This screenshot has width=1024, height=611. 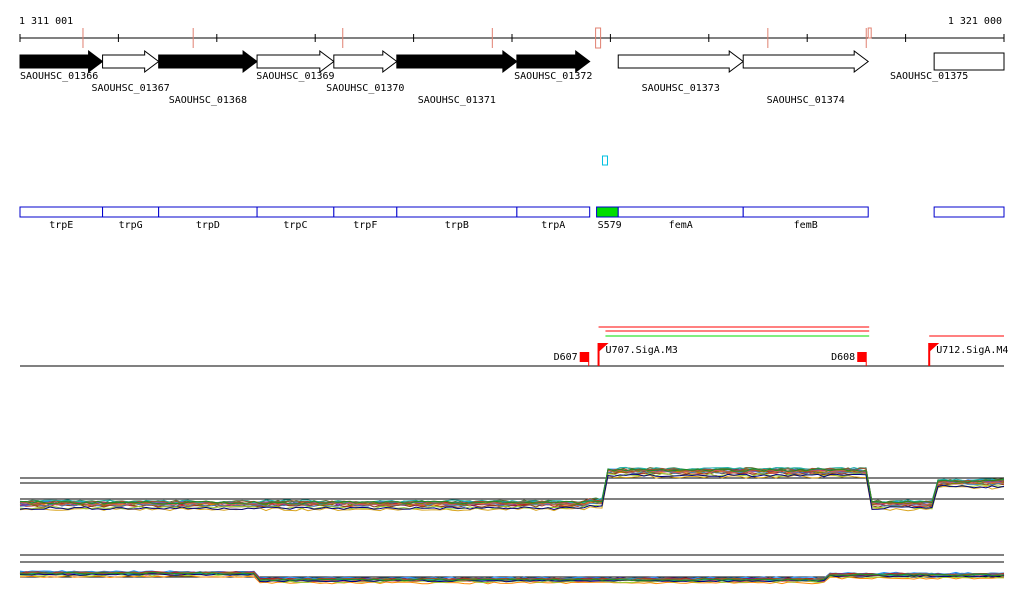 I want to click on orf-label: SAOUHSC_01372, so click(x=553, y=76).